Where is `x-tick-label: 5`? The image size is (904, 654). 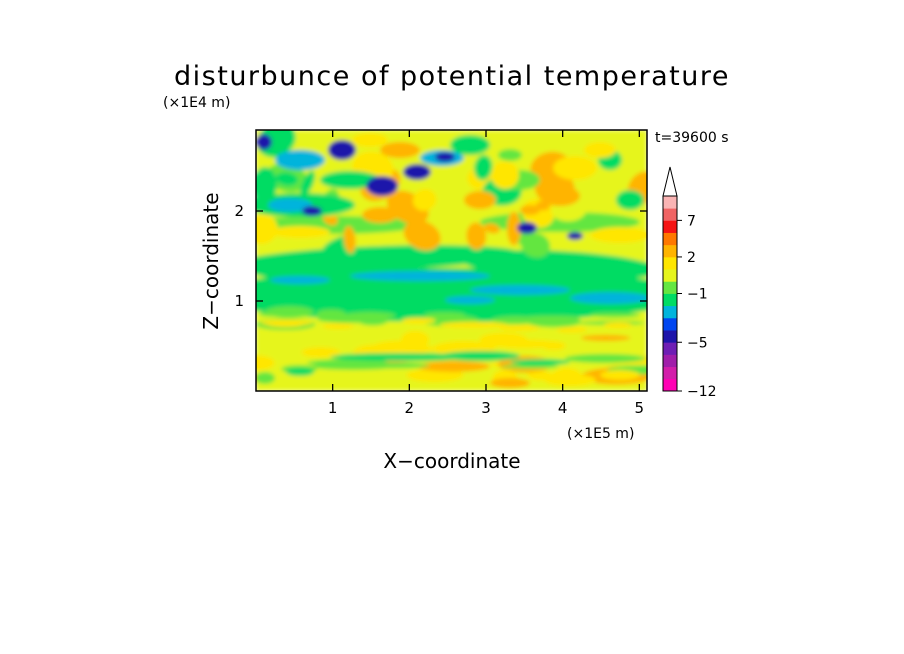 x-tick-label: 5 is located at coordinates (640, 408).